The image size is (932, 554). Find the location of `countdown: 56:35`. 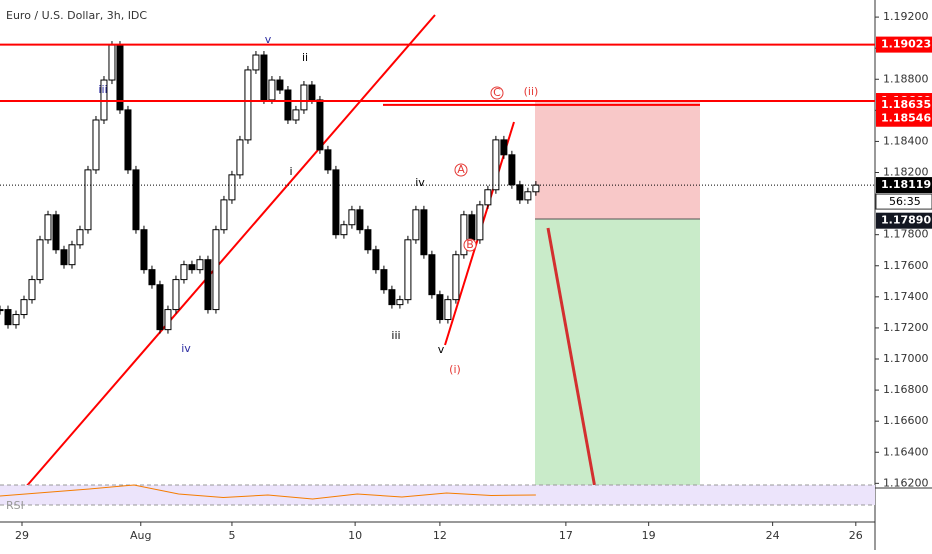

countdown: 56:35 is located at coordinates (905, 201).